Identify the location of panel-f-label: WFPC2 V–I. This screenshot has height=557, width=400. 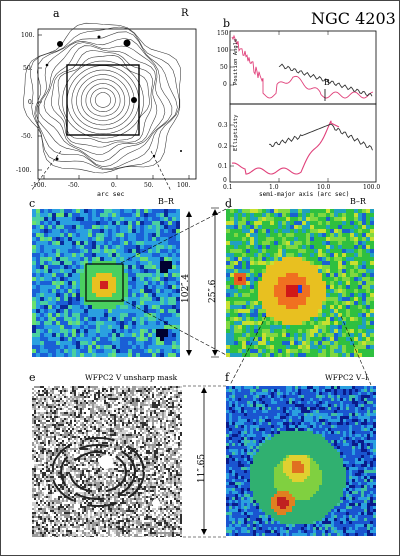
(346, 377).